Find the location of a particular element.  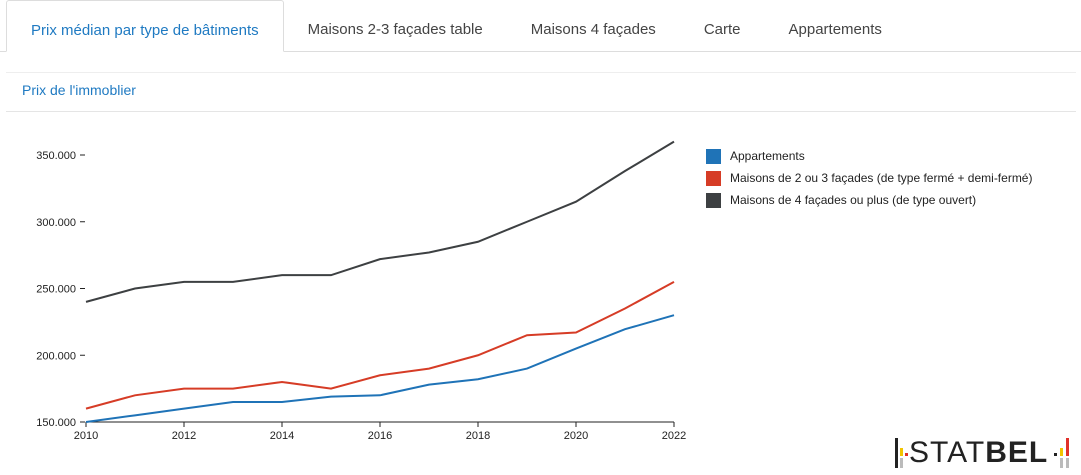

statbel-logo: STAT BEL is located at coordinates (985, 453).